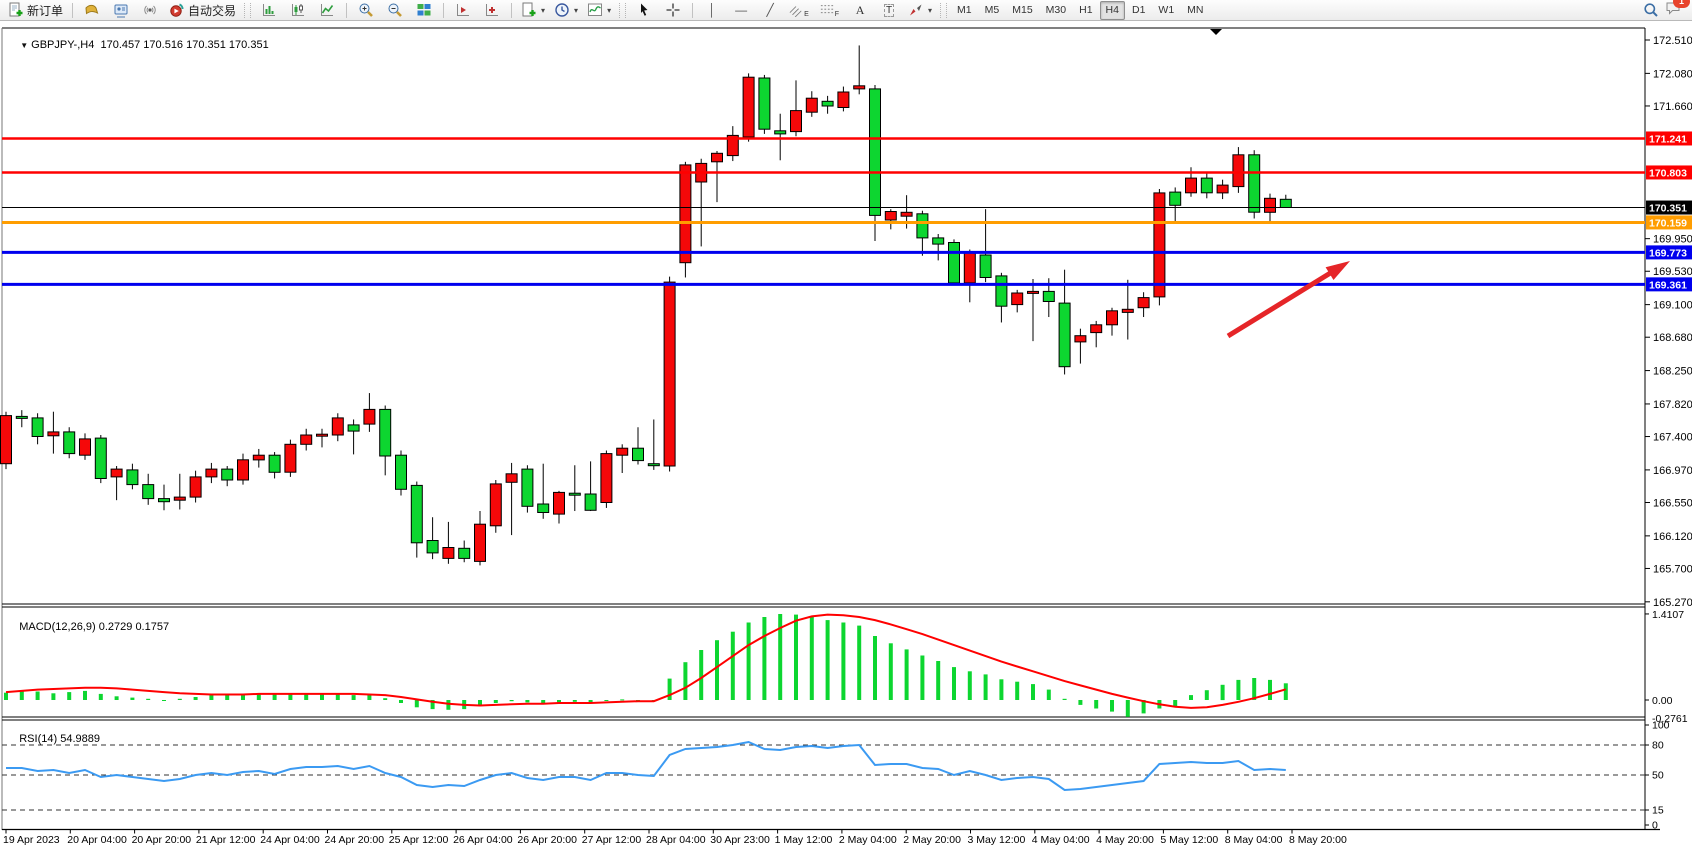  Describe the element at coordinates (1138, 10) in the screenshot. I see `timeframe-d1-button: D1` at that location.